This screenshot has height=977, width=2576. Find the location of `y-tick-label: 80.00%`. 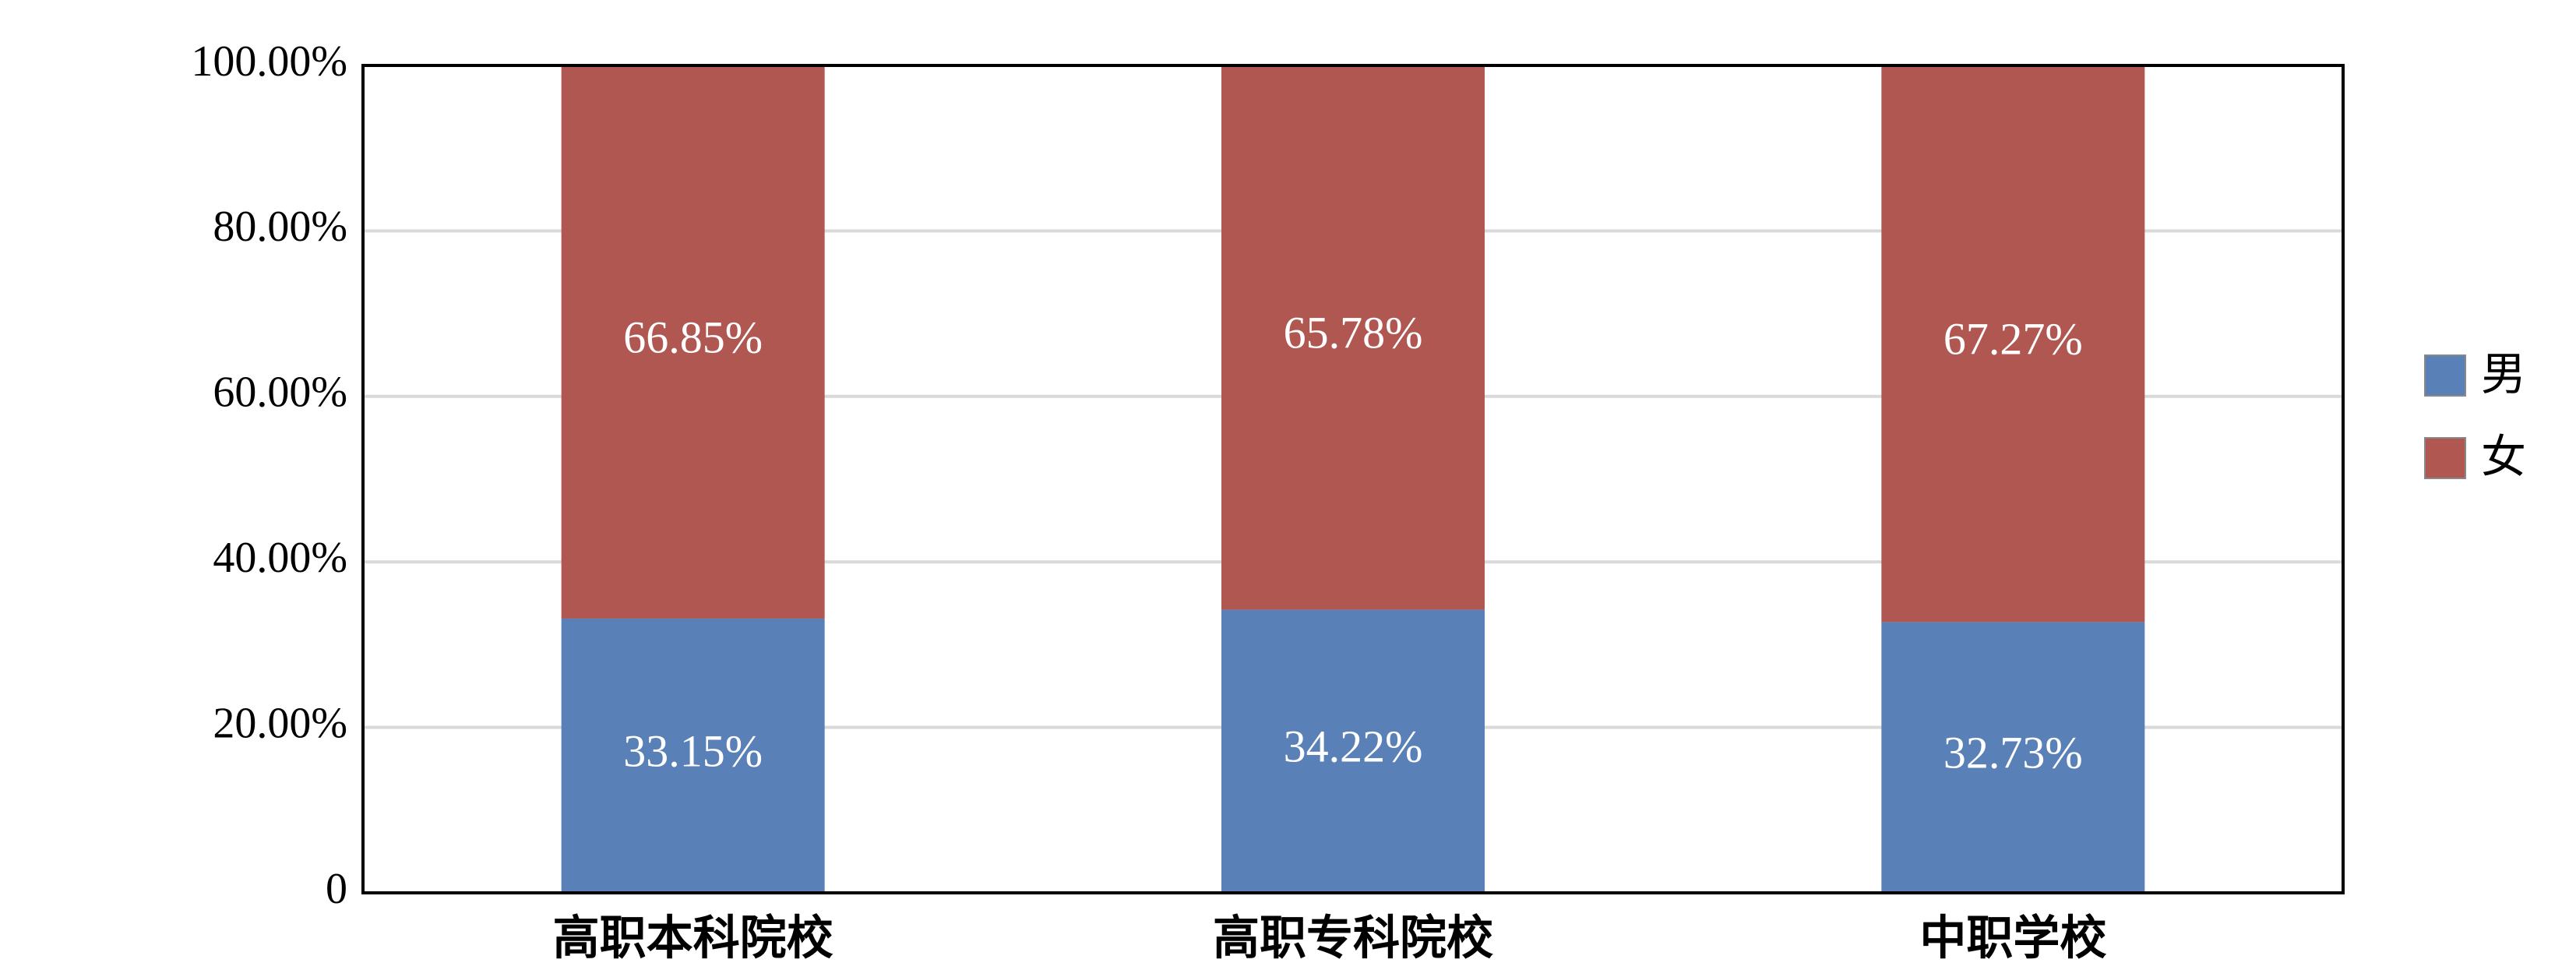

y-tick-label: 80.00% is located at coordinates (280, 227).